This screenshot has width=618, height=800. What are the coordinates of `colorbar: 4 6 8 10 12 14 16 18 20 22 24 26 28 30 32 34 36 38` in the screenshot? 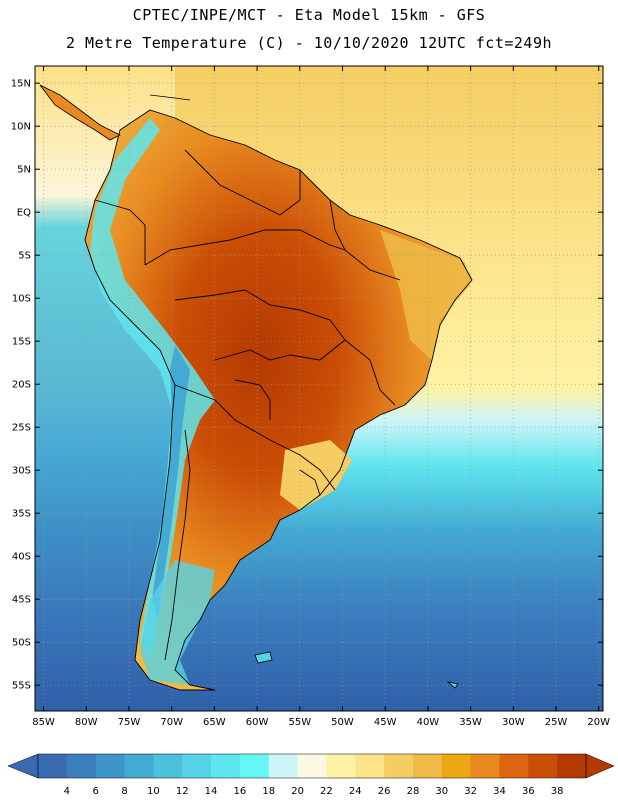 It's located at (311, 775).